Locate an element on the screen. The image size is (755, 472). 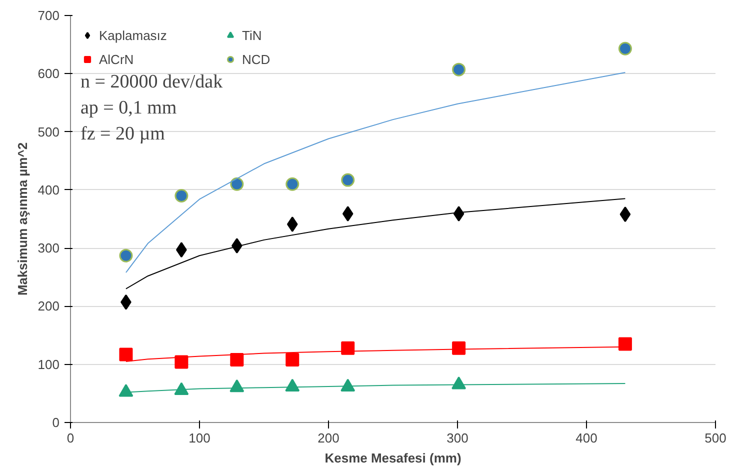
y-tick-label: 700 is located at coordinates (49, 15).